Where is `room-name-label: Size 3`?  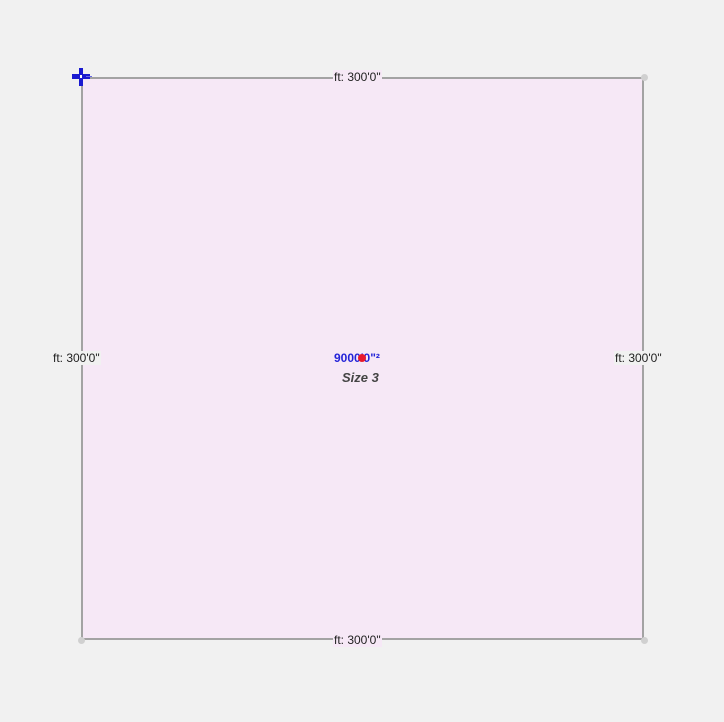 room-name-label: Size 3 is located at coordinates (360, 377).